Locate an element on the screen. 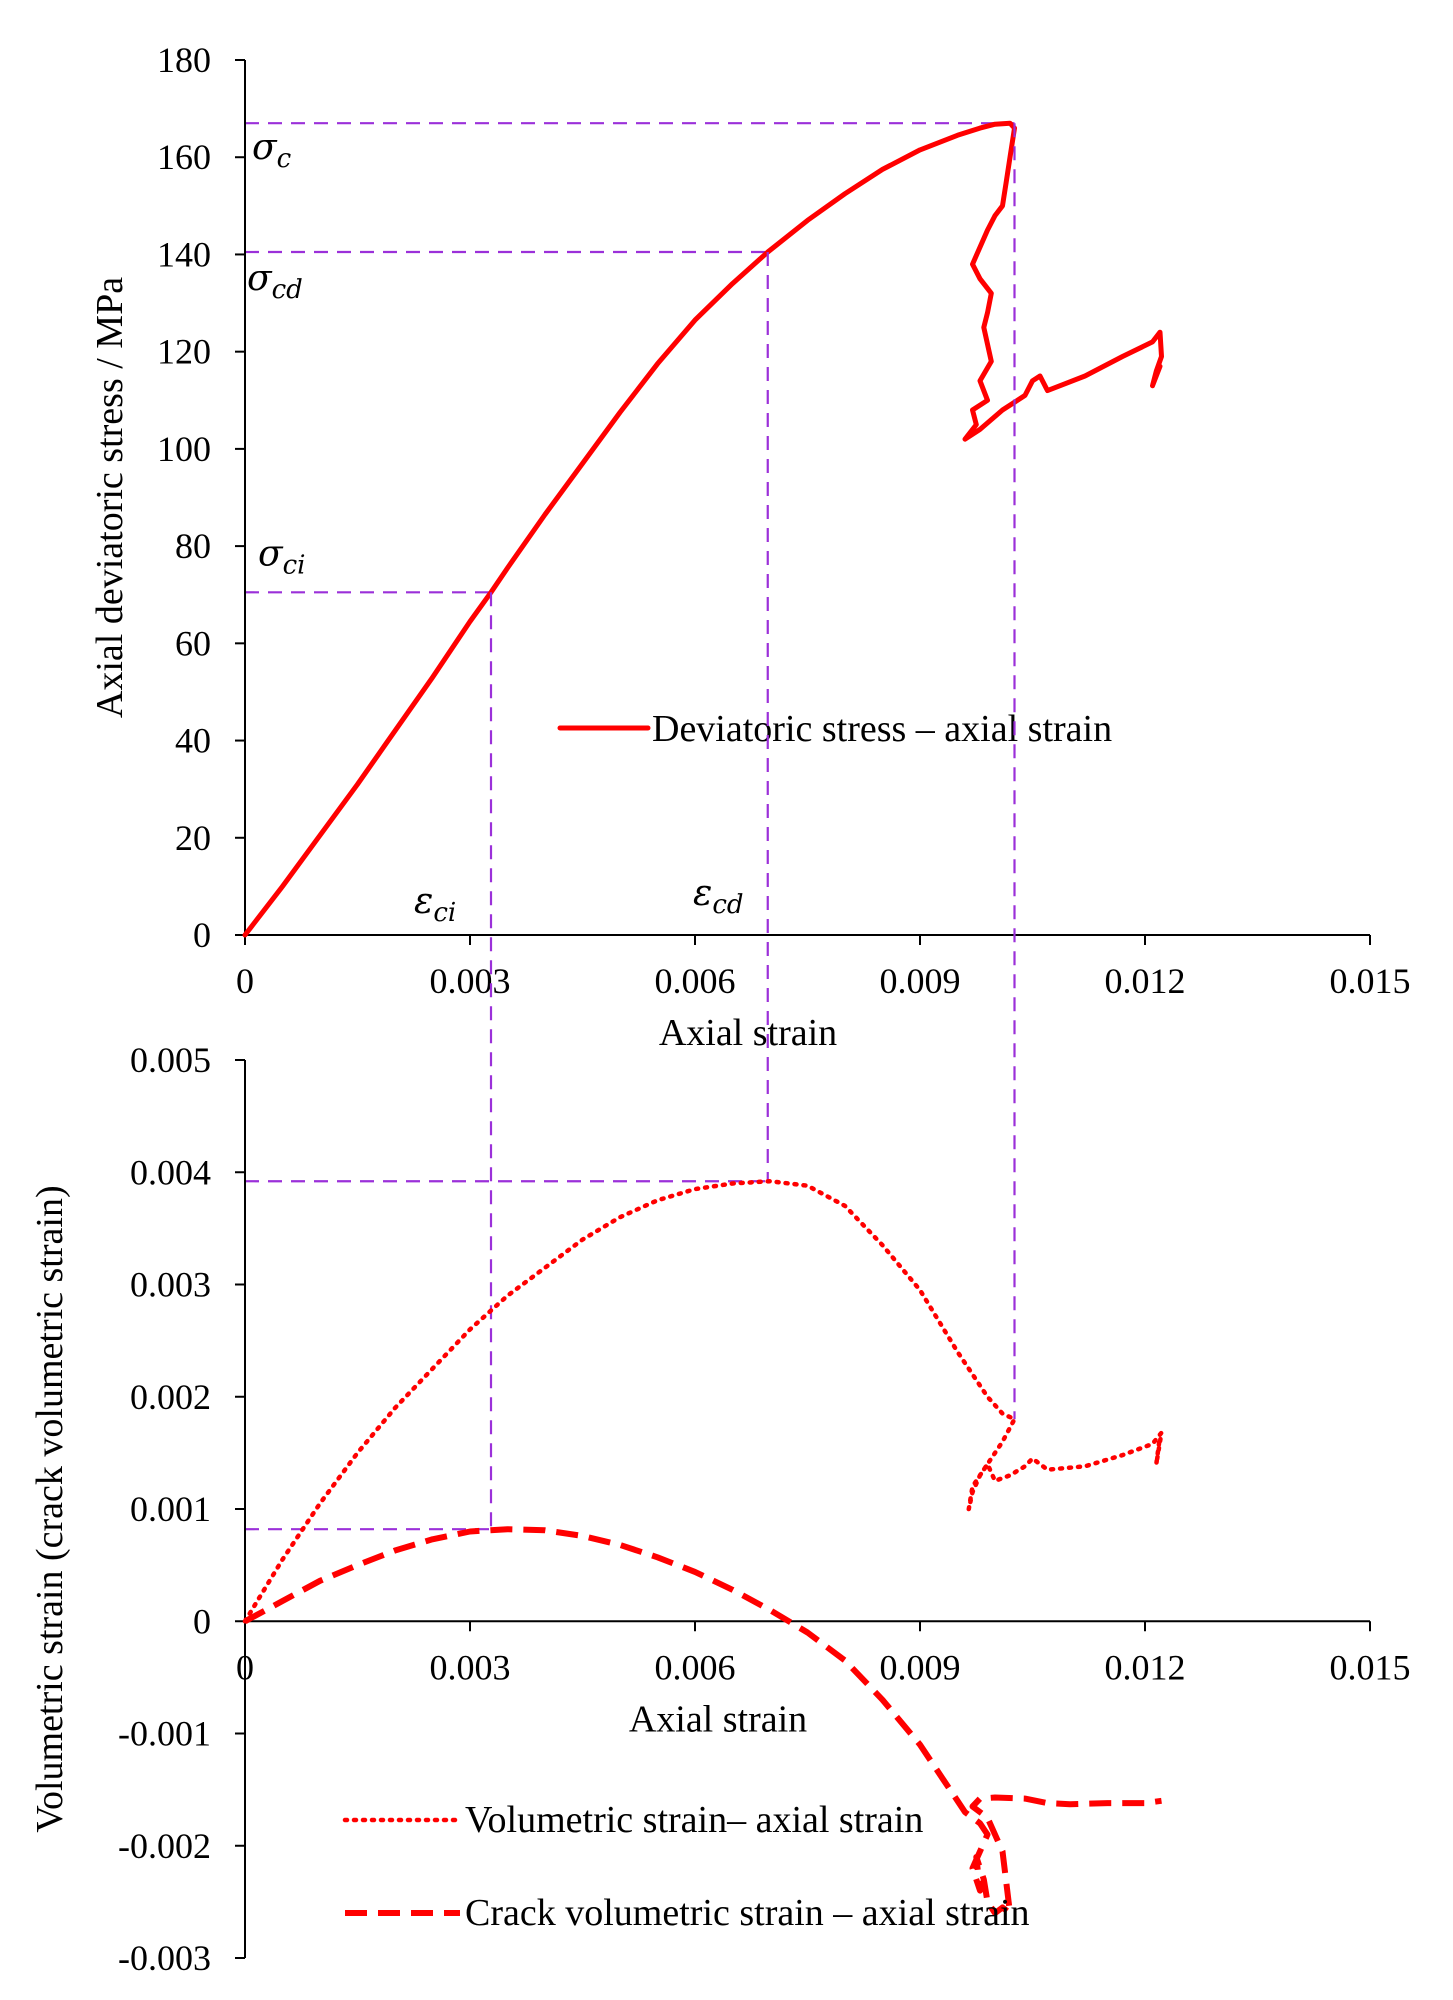 This screenshot has width=1453, height=2000. volumetric-x-axis-label: Axial strain is located at coordinates (718, 1719).